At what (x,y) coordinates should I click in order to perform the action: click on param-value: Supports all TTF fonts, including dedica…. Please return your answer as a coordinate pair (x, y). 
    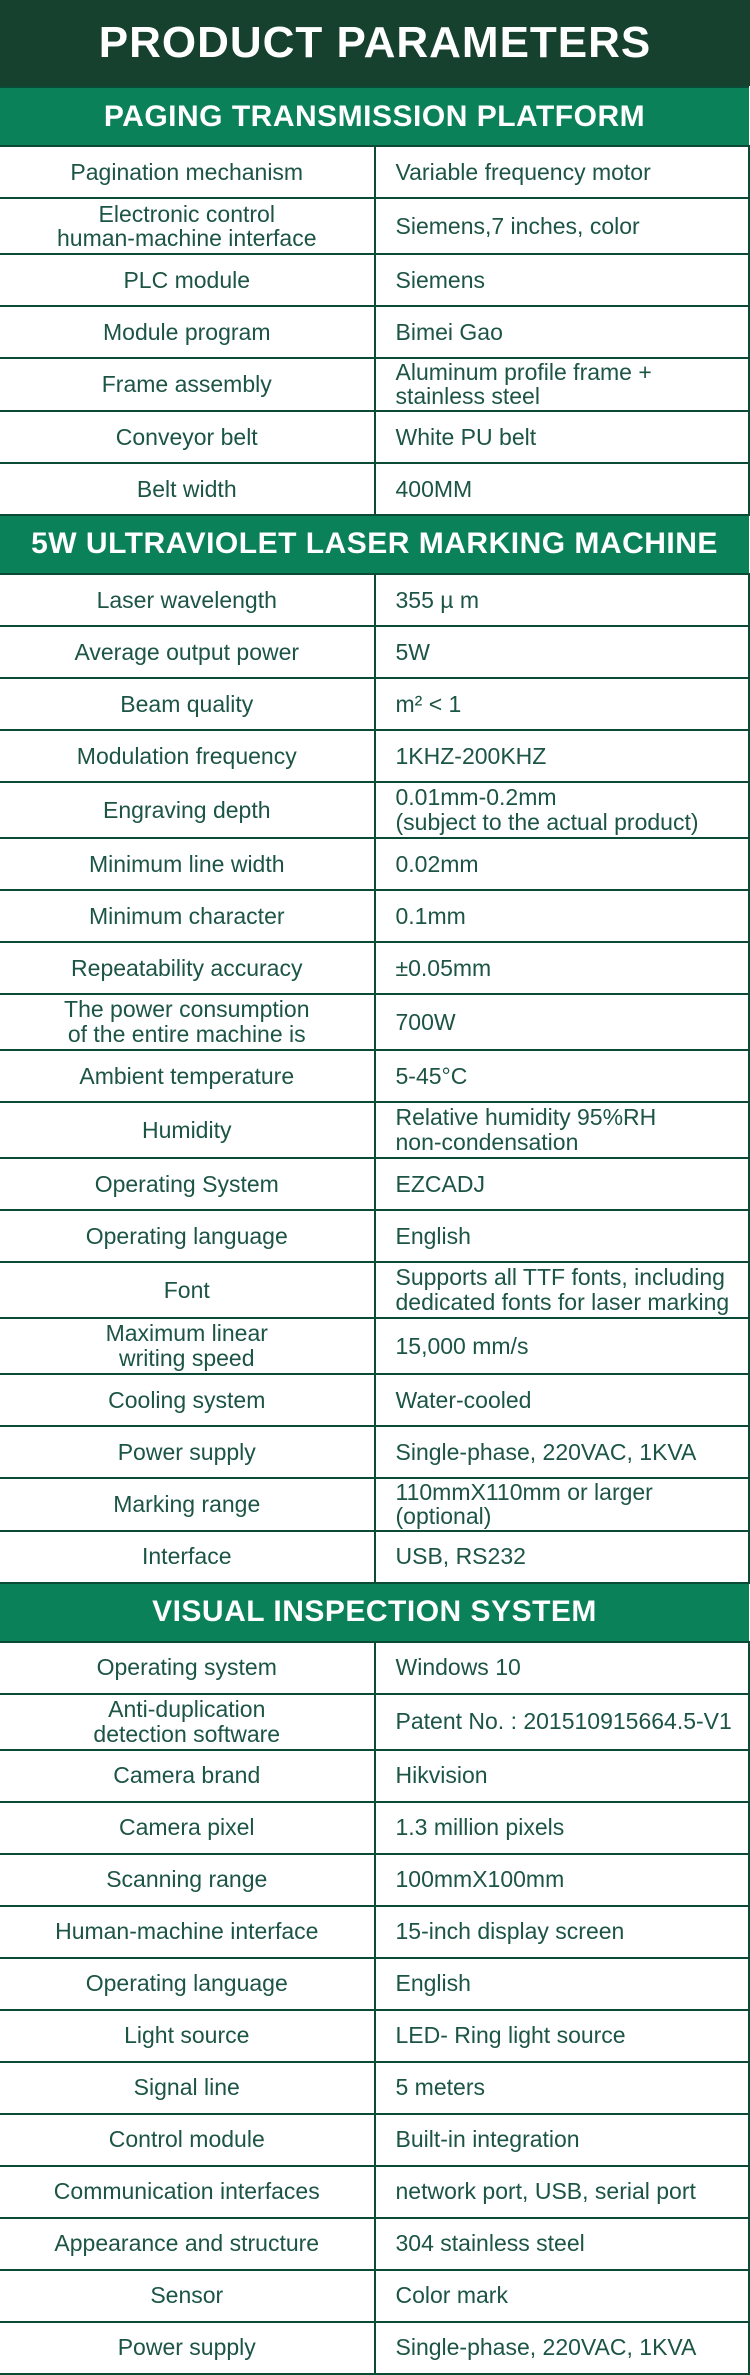
    Looking at the image, I should click on (562, 1290).